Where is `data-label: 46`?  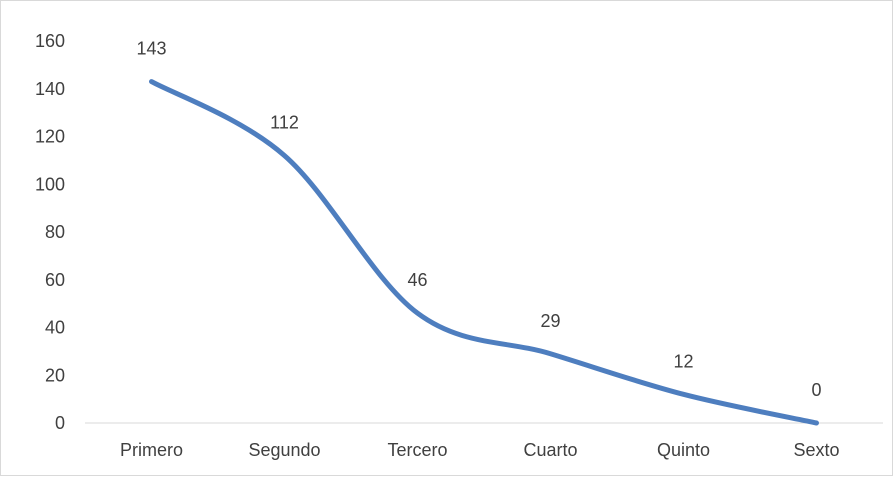 data-label: 46 is located at coordinates (417, 280).